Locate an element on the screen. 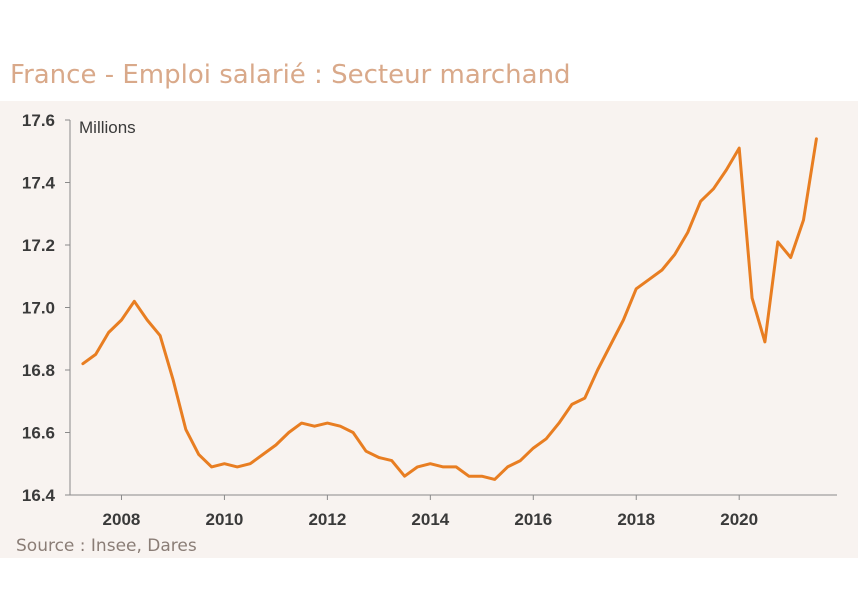 Image resolution: width=858 pixels, height=600 pixels. x-tick-label: 2012 is located at coordinates (327, 519).